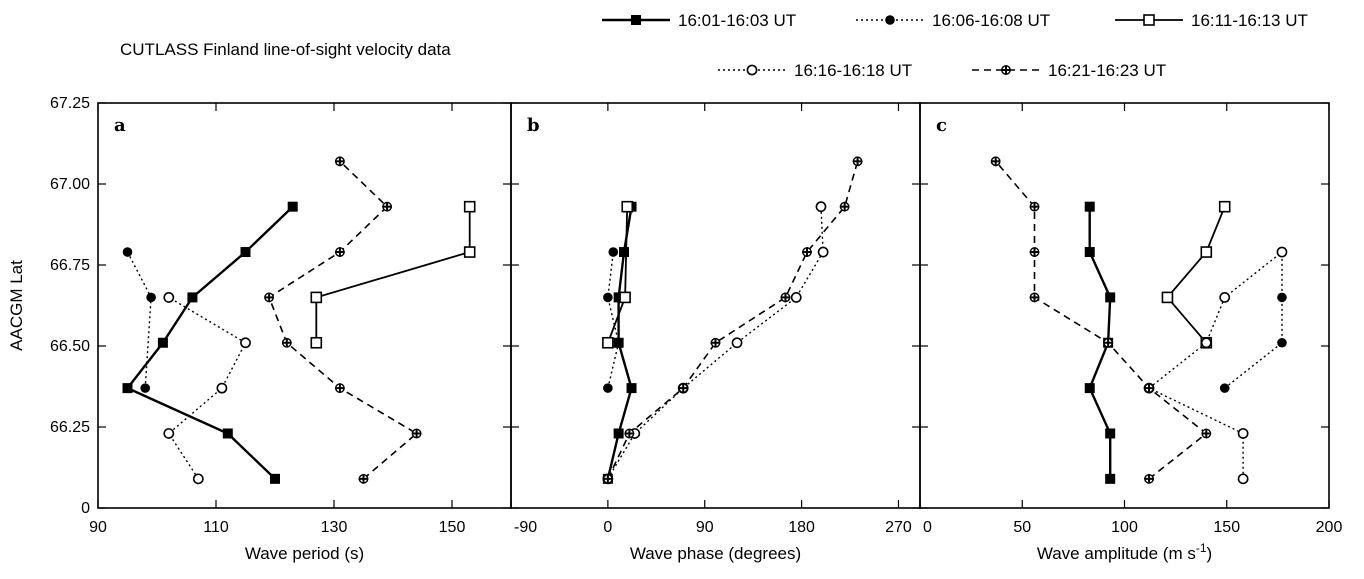 Image resolution: width=1364 pixels, height=579 pixels. Describe the element at coordinates (991, 20) in the screenshot. I see `legend-label: 16:06-16:08 UT` at that location.